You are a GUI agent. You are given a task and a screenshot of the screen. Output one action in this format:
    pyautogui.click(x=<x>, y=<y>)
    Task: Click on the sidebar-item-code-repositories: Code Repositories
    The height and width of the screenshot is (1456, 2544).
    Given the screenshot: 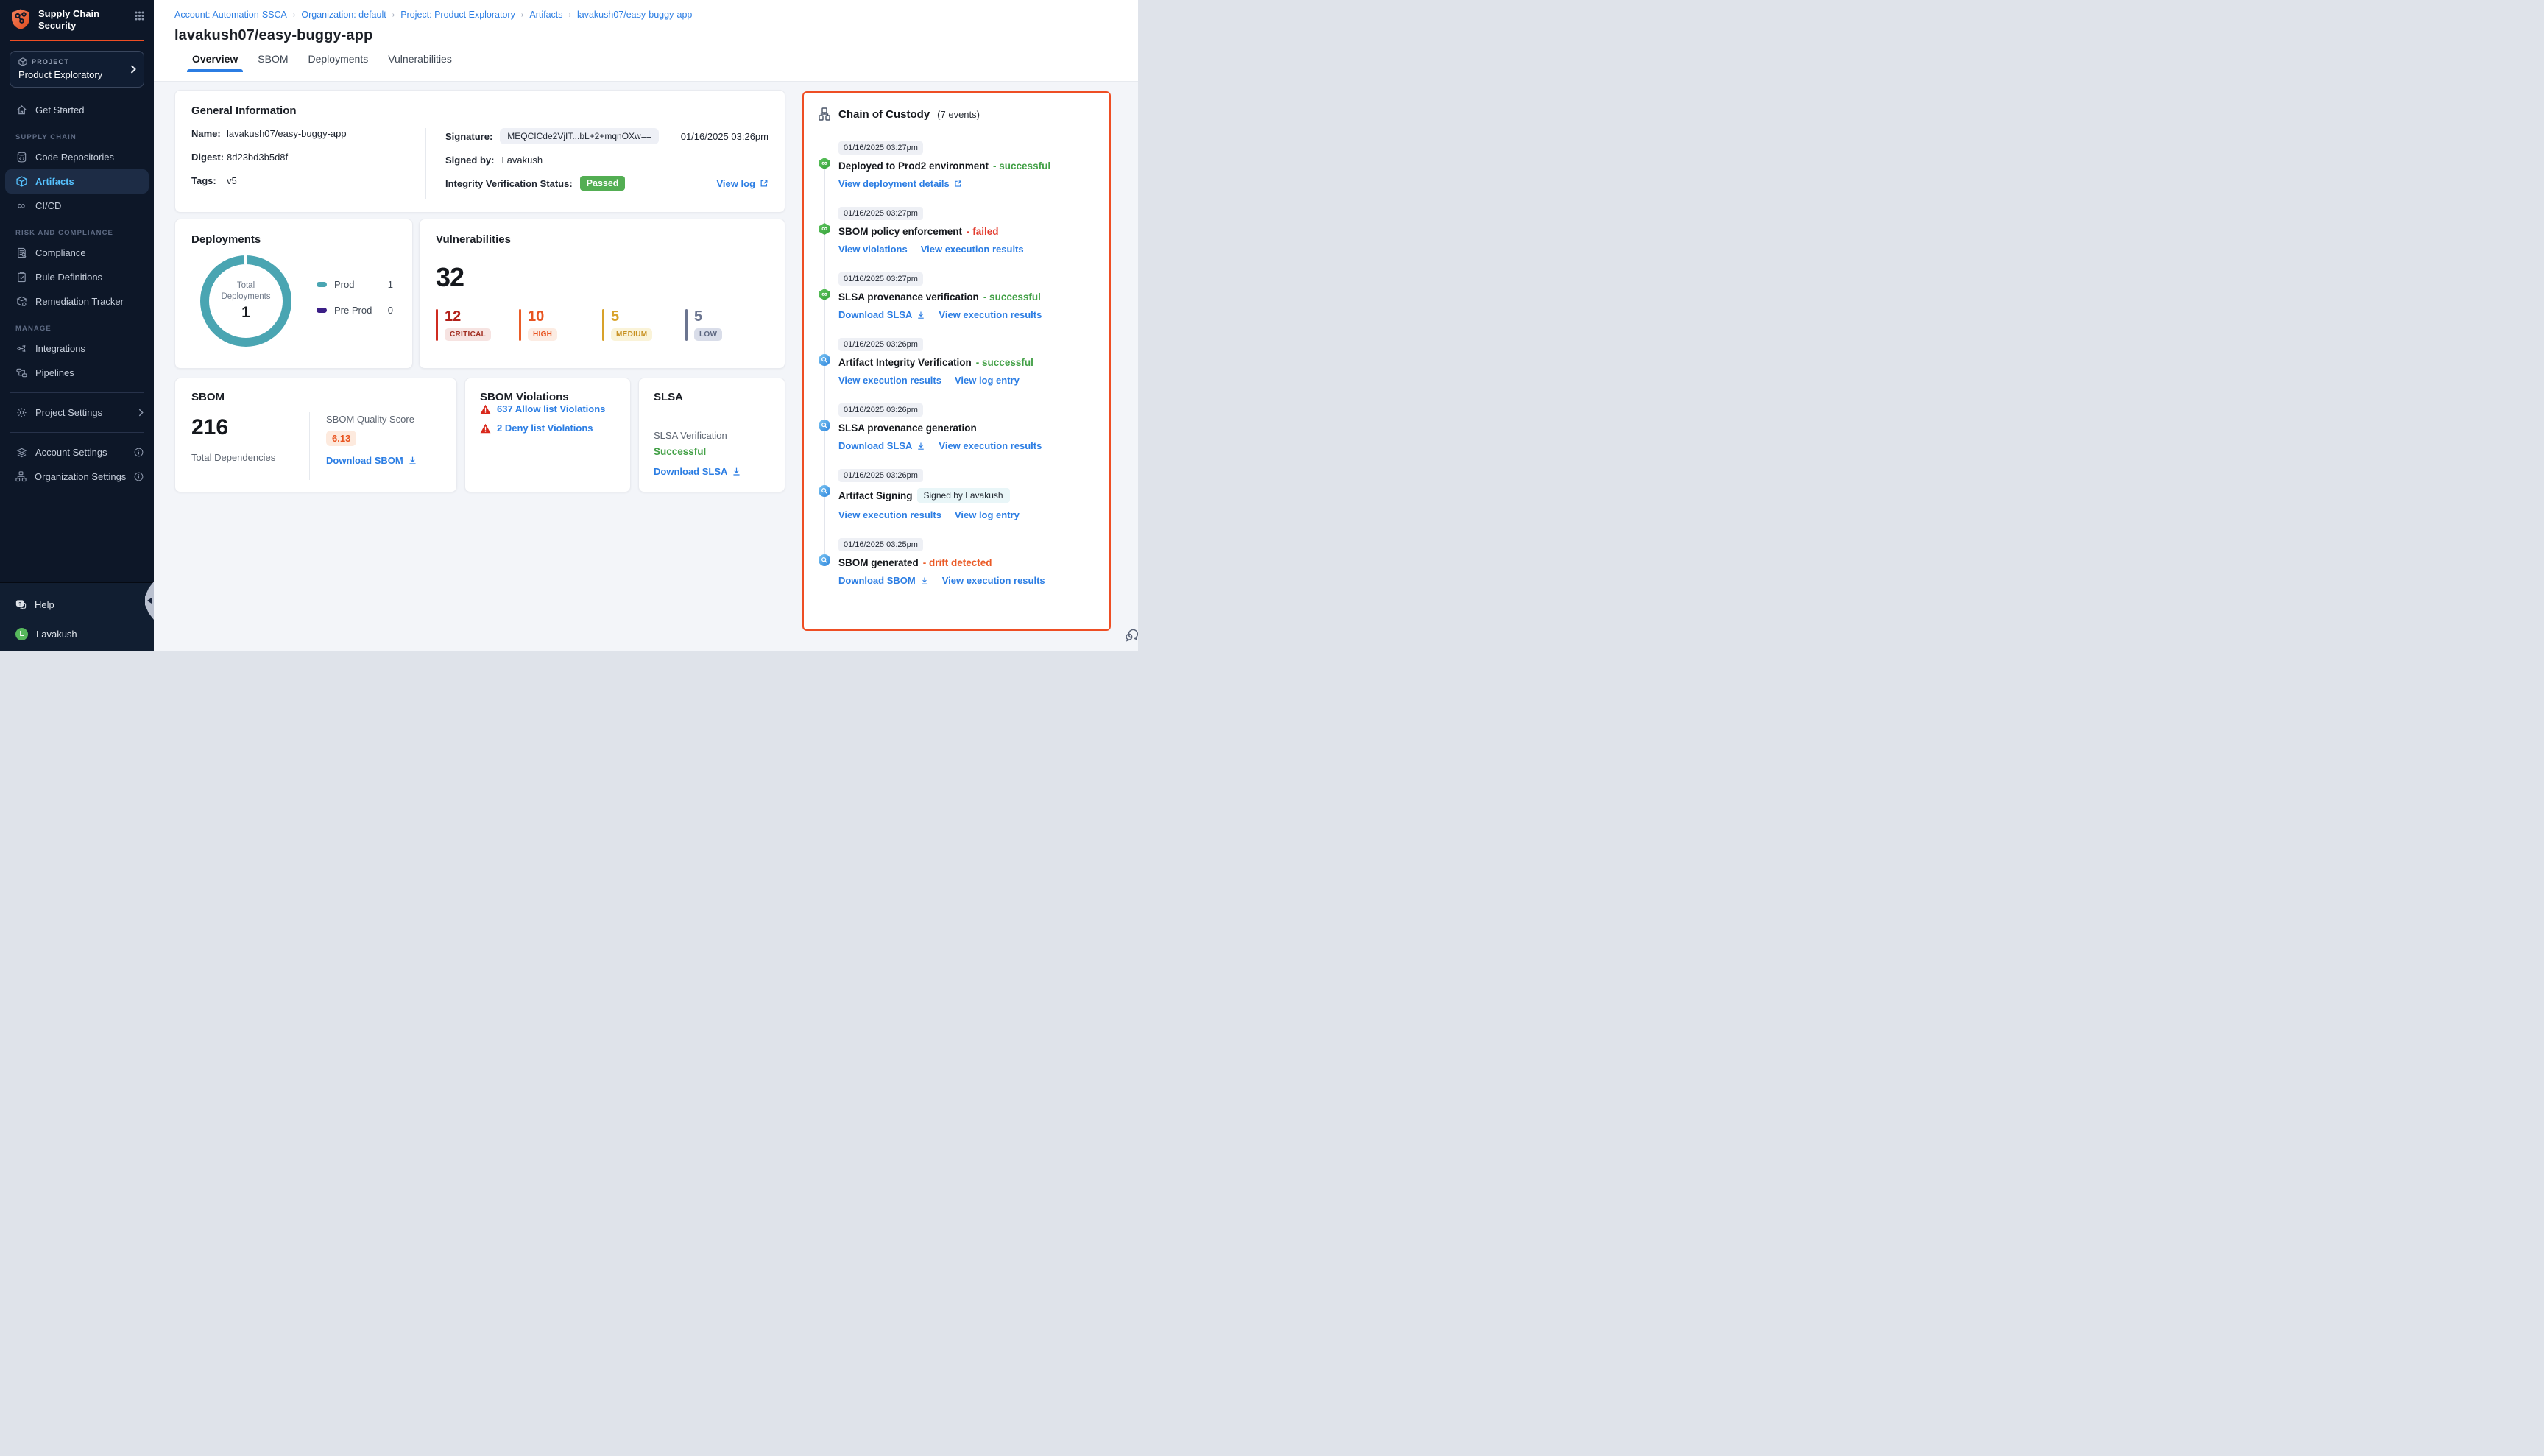 What is the action you would take?
    pyautogui.click(x=77, y=157)
    